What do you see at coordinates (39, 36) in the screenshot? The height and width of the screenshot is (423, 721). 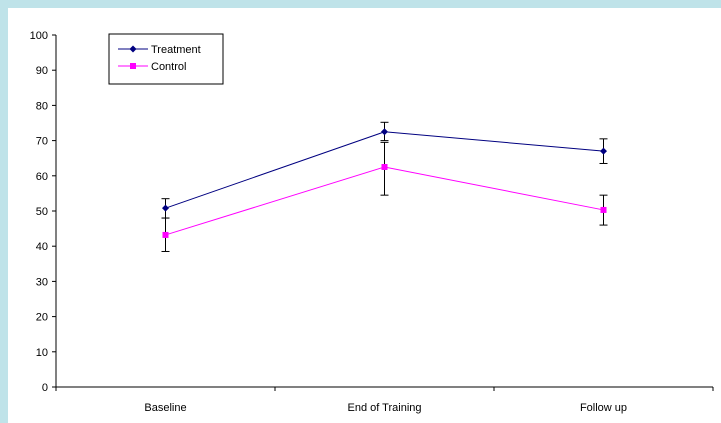 I see `y-tick-label: 100` at bounding box center [39, 36].